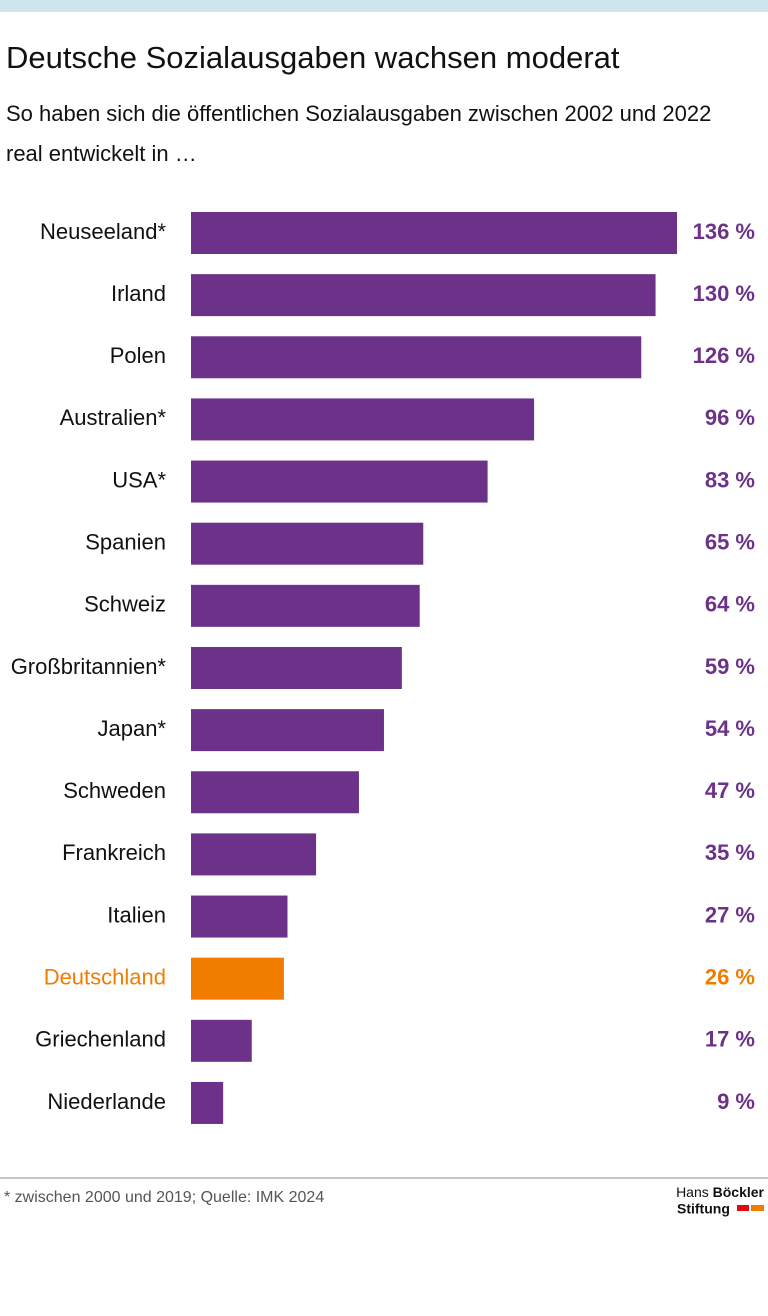 This screenshot has height=1316, width=768. What do you see at coordinates (125, 604) in the screenshot?
I see `category-label: Schweiz` at bounding box center [125, 604].